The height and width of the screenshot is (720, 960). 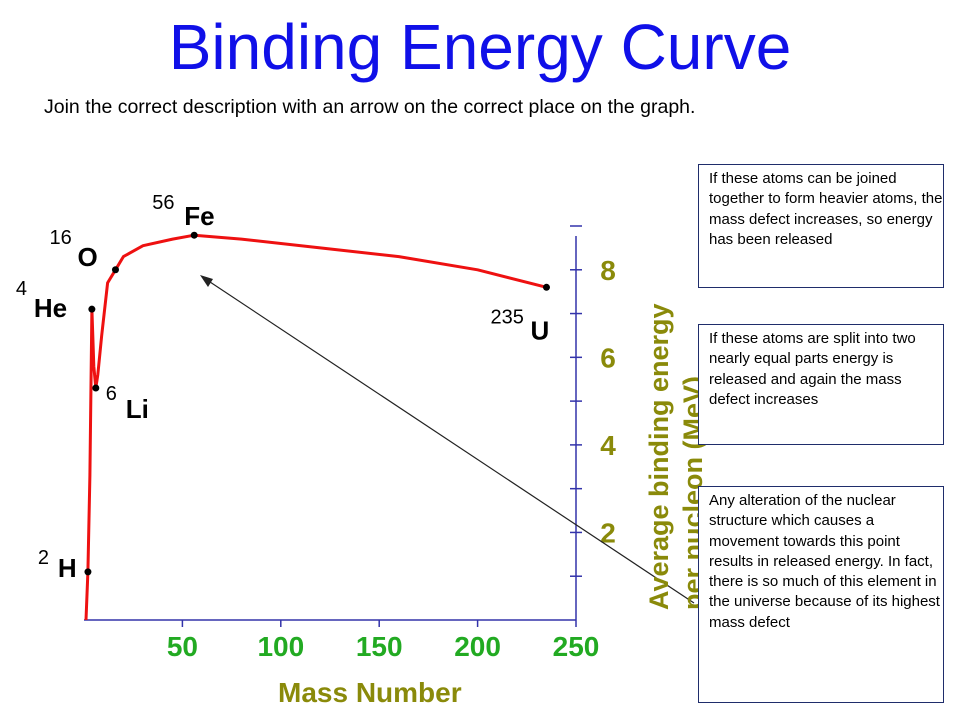 I want to click on isotope-mass-label: 2, so click(x=43, y=558).